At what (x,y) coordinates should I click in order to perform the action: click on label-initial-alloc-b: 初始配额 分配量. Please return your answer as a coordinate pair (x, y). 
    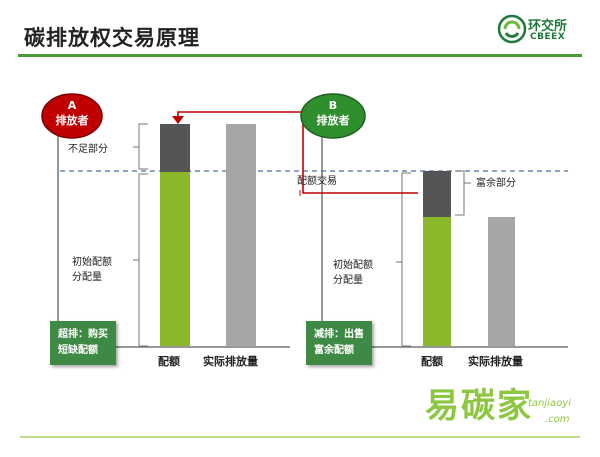
    Looking at the image, I should click on (353, 273).